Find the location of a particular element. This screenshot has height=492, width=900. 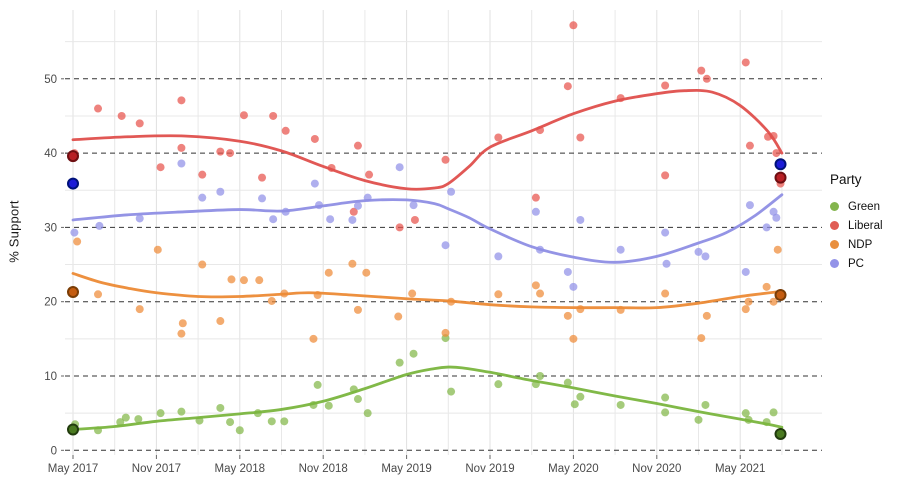

election-point-liberal is located at coordinates (780, 177).